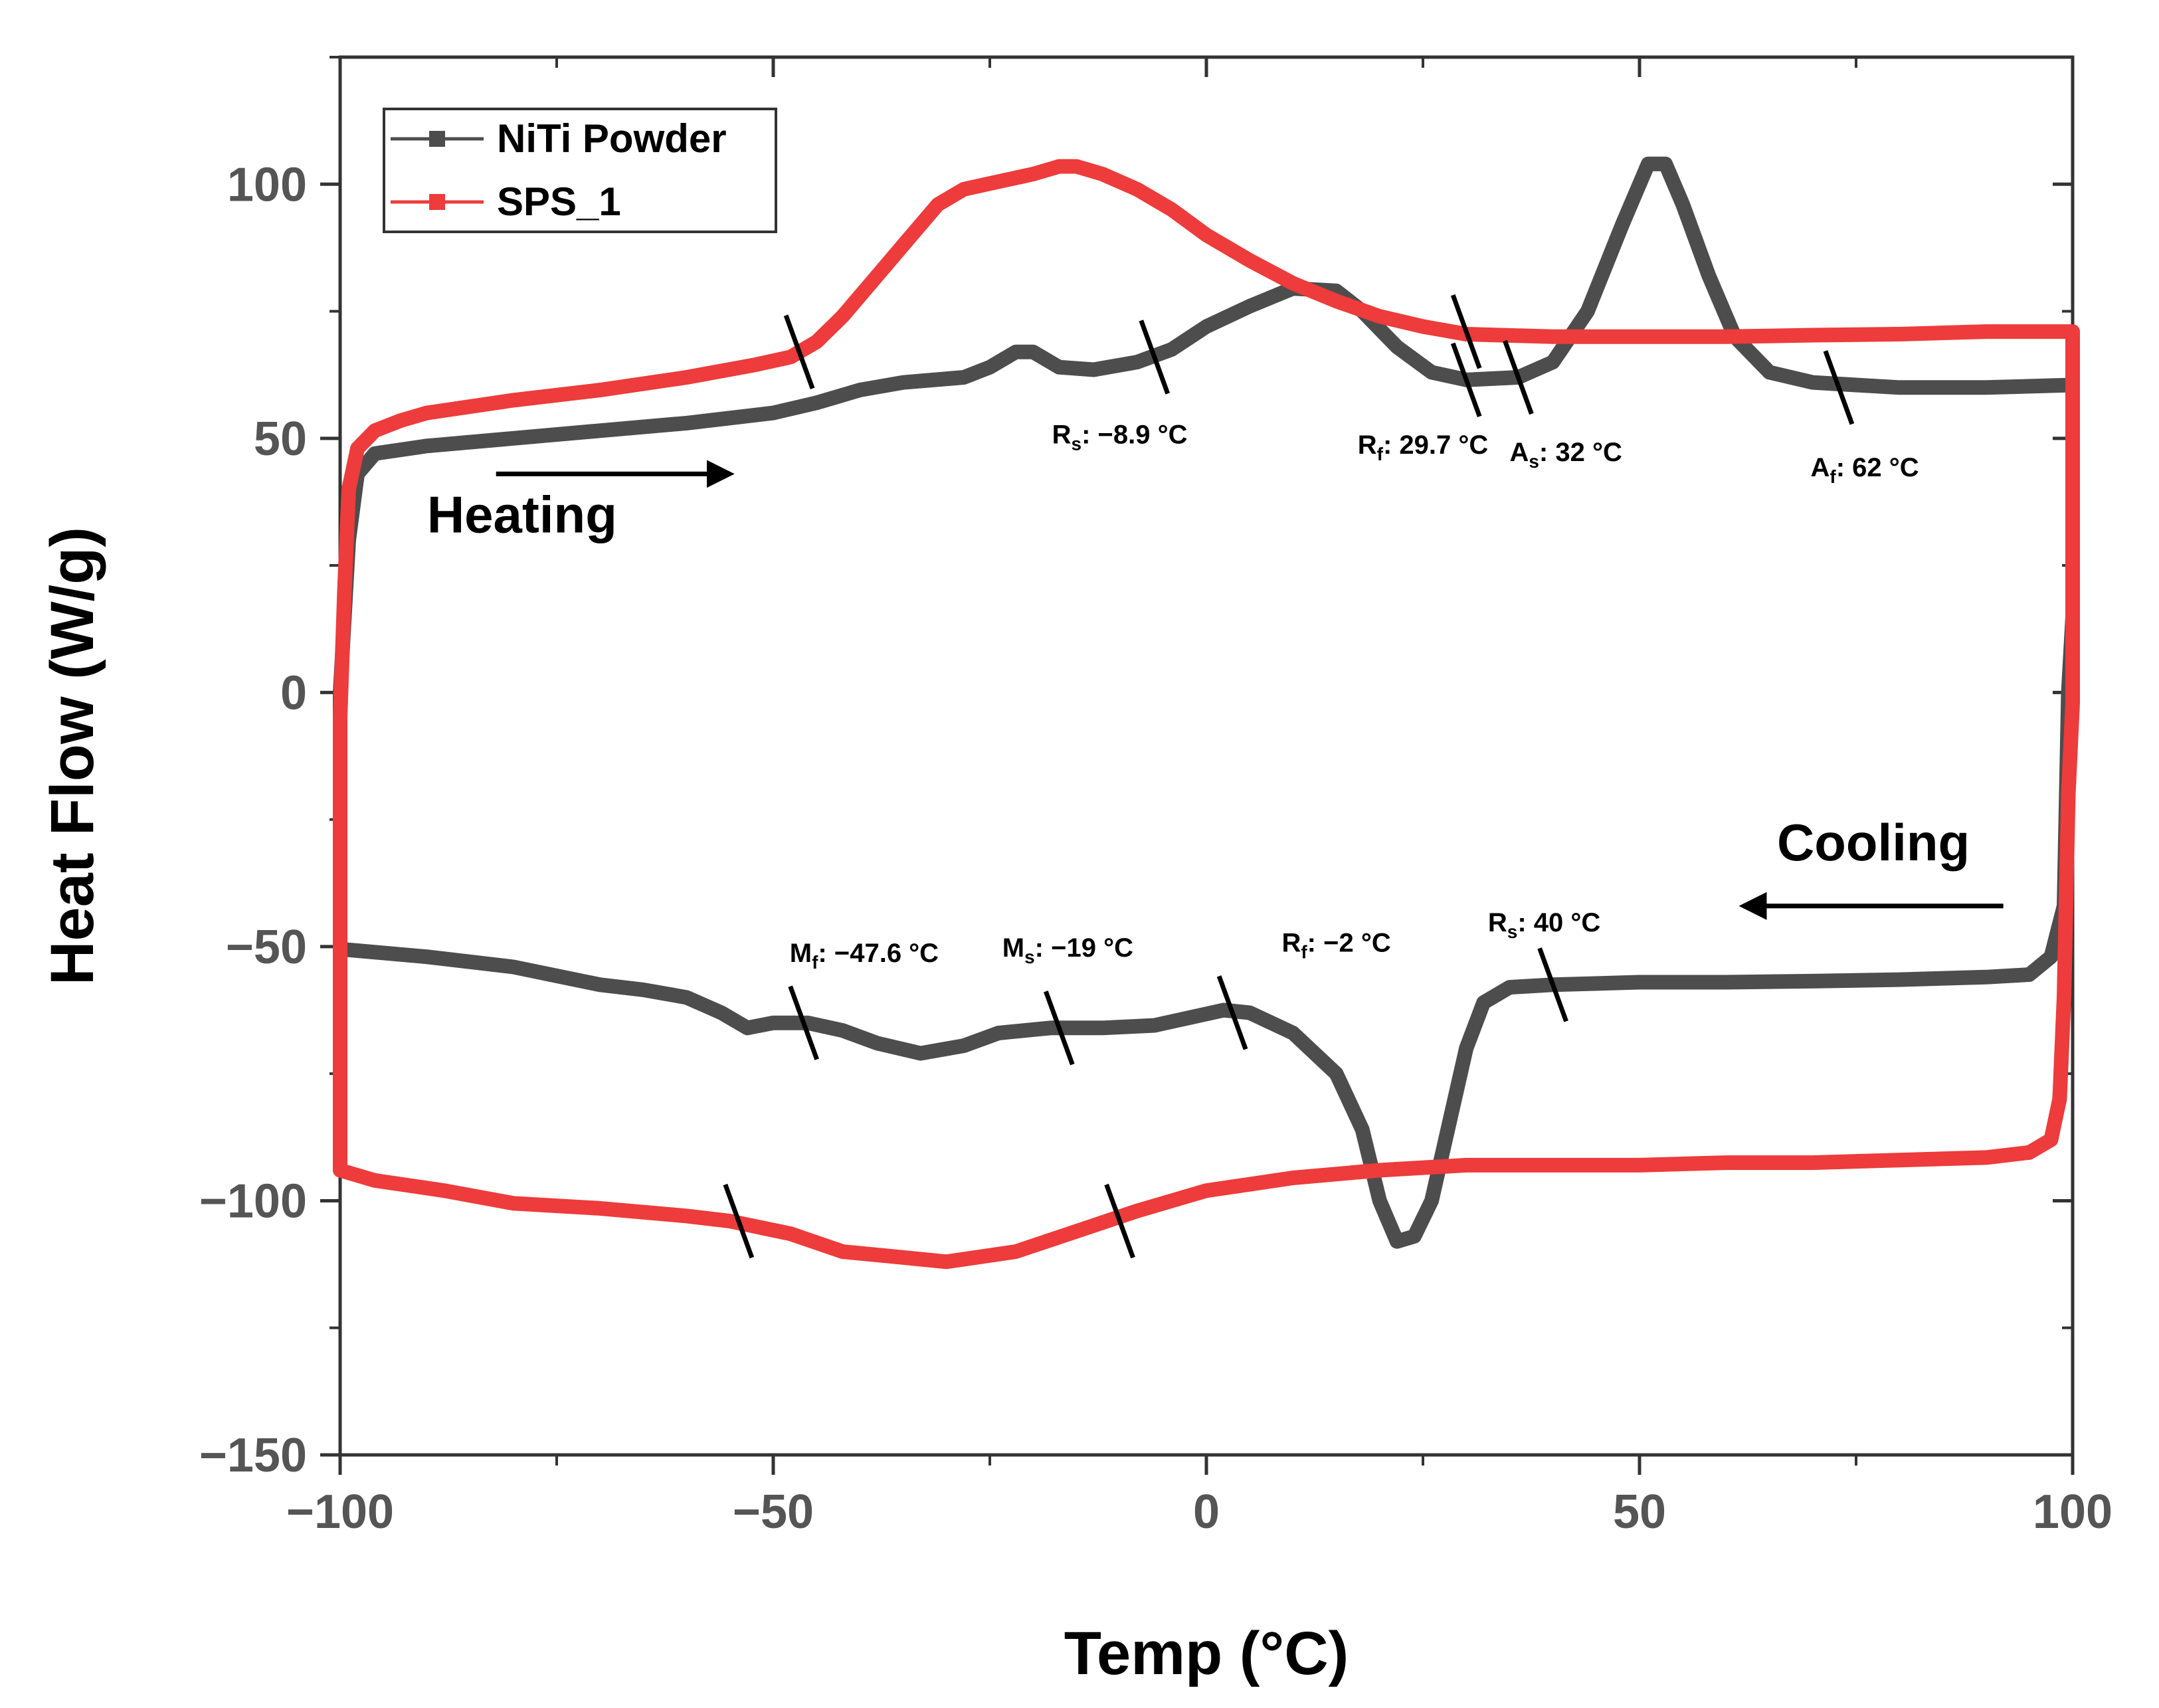 Image resolution: width=2159 pixels, height=1708 pixels. What do you see at coordinates (612, 139) in the screenshot?
I see `legend-label-niti: NiTi Powder` at bounding box center [612, 139].